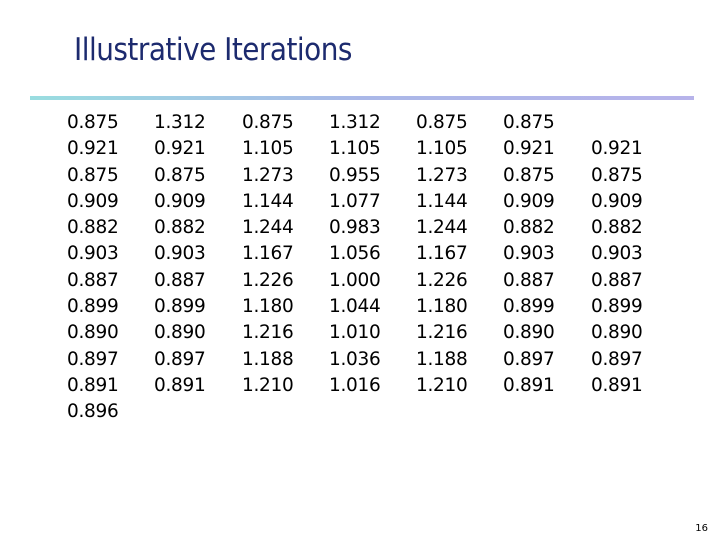 The width and height of the screenshot is (720, 540). What do you see at coordinates (362, 98) in the screenshot?
I see `title-rule` at bounding box center [362, 98].